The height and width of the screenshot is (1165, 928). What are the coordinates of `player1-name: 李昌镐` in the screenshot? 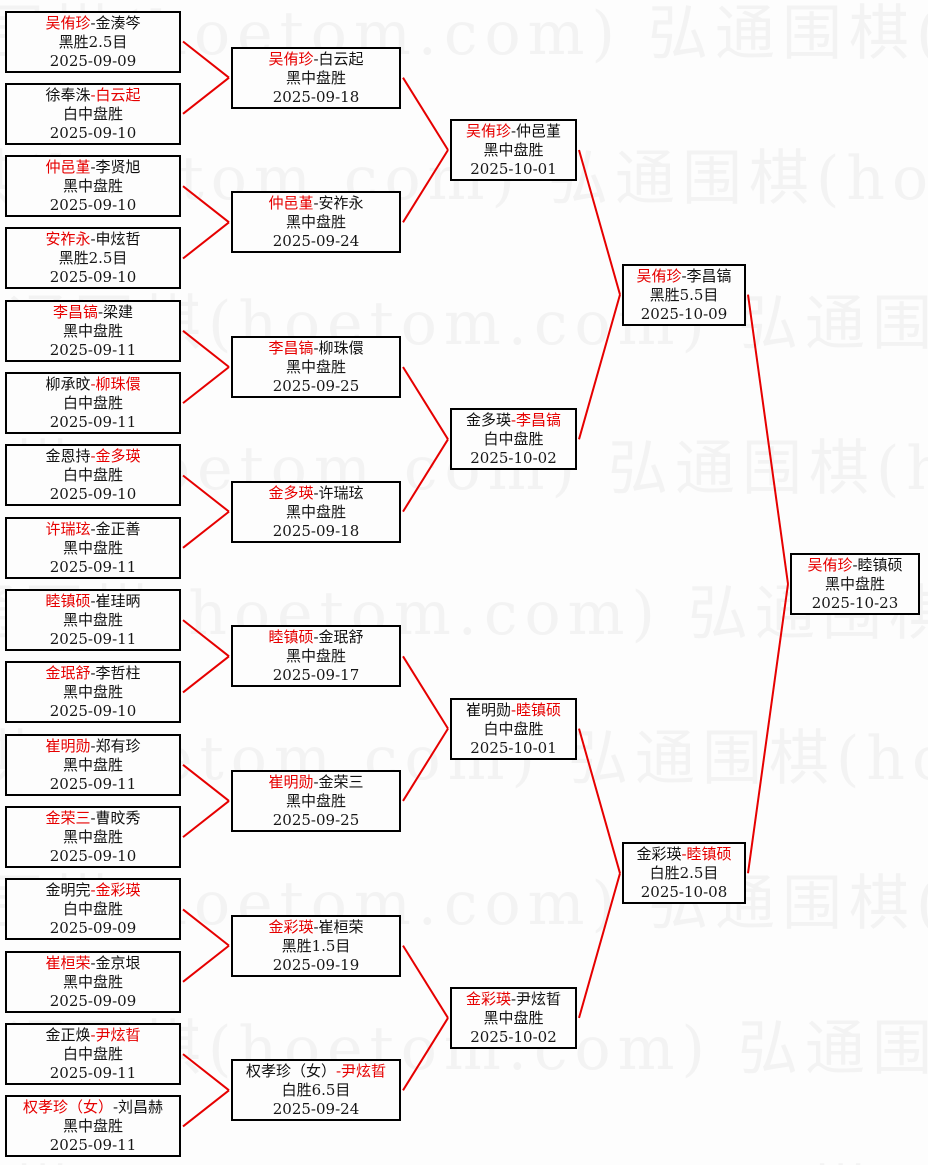 It's located at (291, 347).